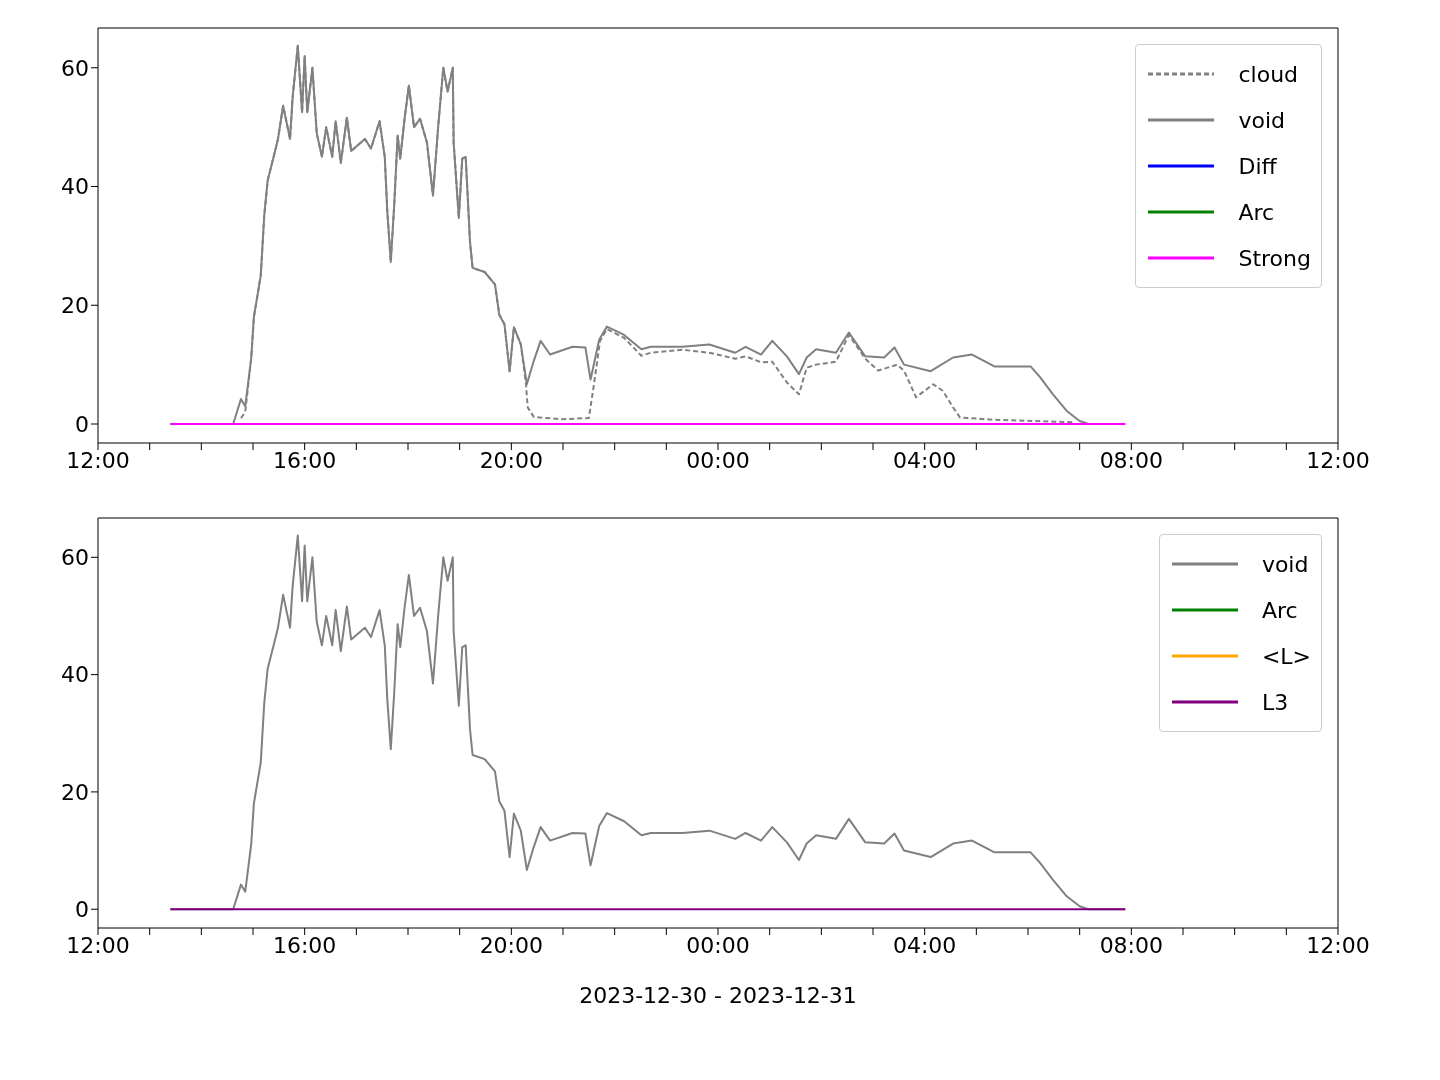 The width and height of the screenshot is (1440, 1080). I want to click on legend-label: Diff, so click(1257, 166).